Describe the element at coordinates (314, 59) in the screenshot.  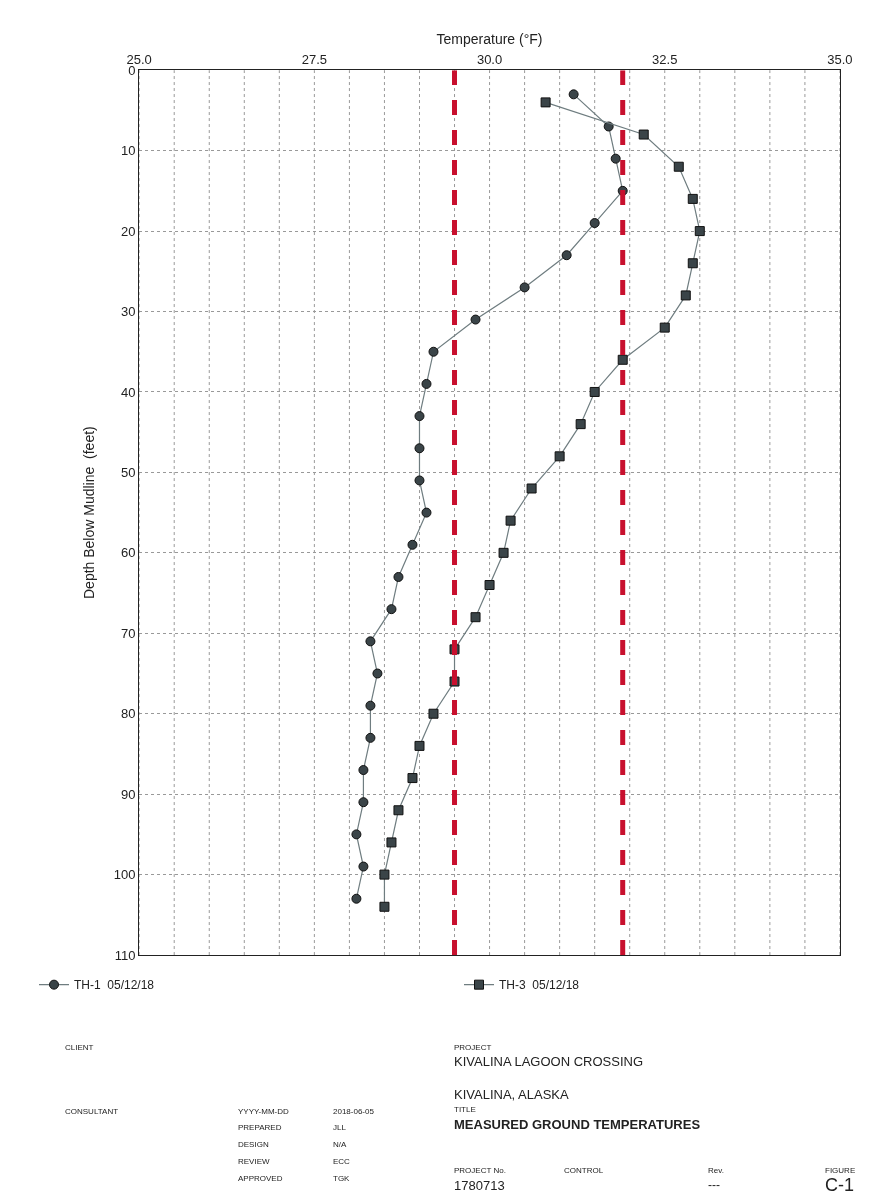
I see `x-tick-label: 27.5` at that location.